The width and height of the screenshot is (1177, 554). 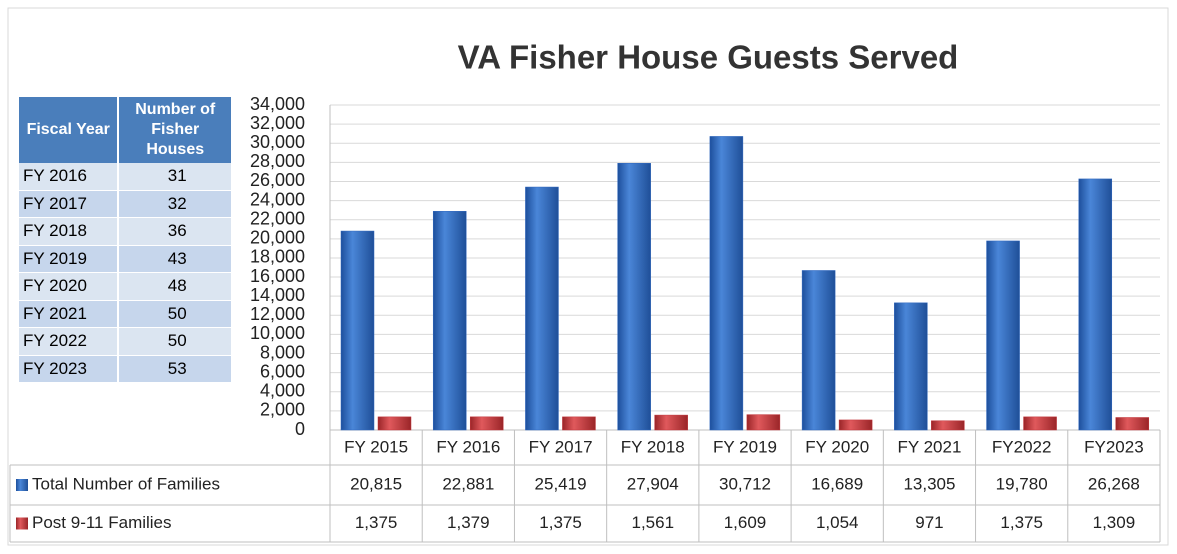 I want to click on y-tick-label: 28,000, so click(x=277, y=161).